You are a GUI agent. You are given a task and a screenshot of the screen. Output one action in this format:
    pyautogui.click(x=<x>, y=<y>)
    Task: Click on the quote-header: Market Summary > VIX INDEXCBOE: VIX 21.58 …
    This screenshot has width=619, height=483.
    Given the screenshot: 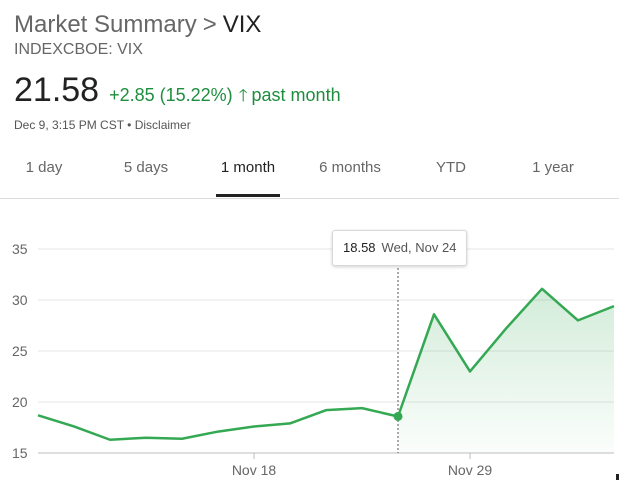 What is the action you would take?
    pyautogui.click(x=177, y=71)
    